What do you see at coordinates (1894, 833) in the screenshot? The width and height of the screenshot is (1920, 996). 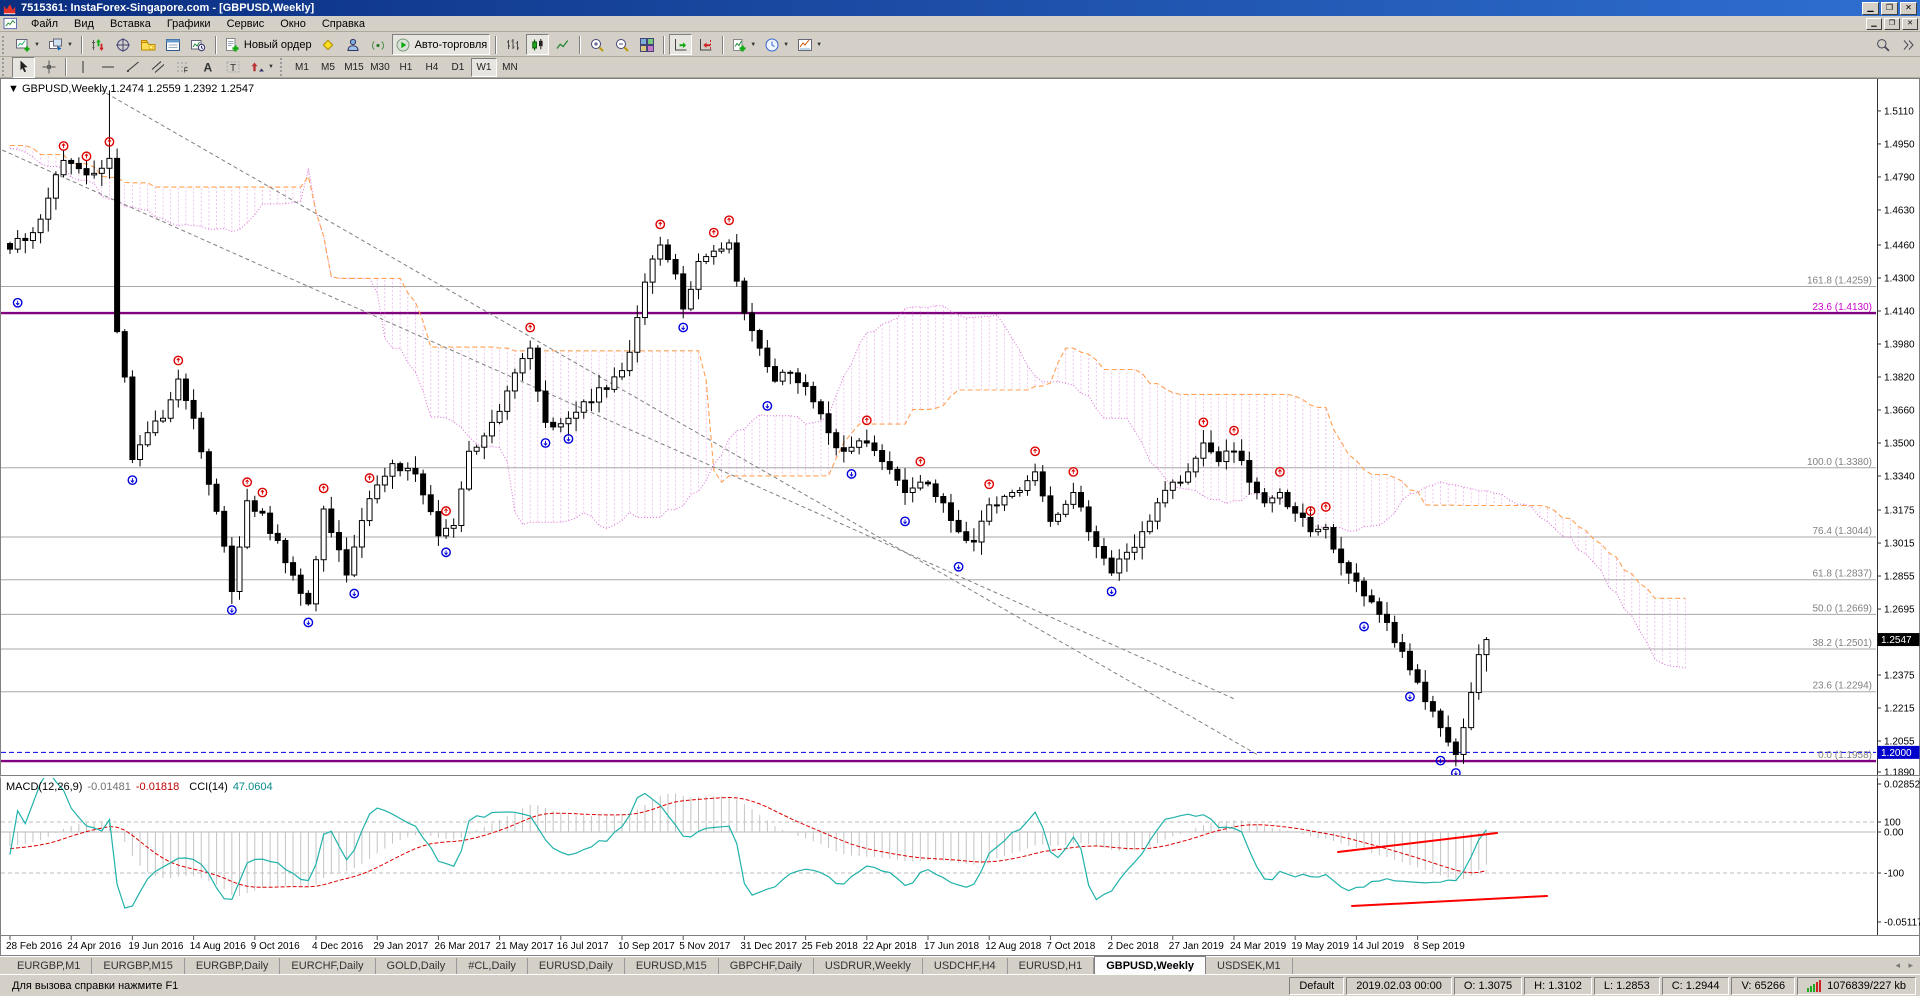 I see `svg-text: 0.00` at bounding box center [1894, 833].